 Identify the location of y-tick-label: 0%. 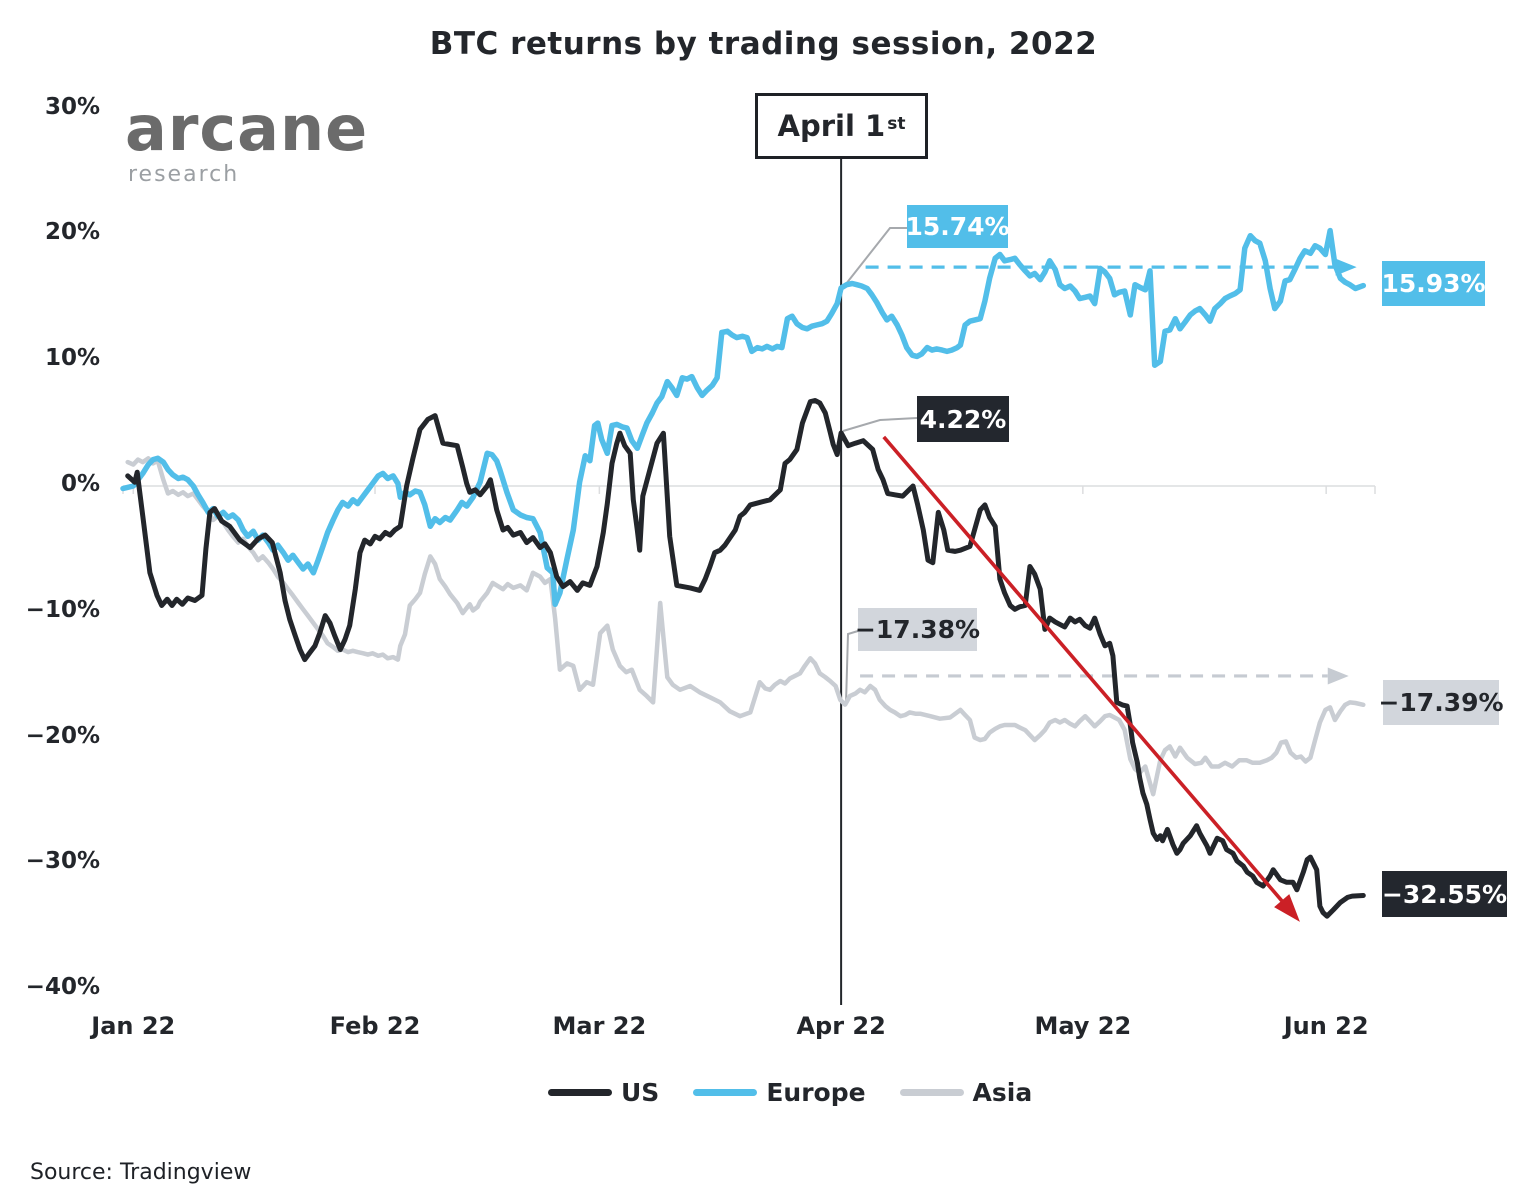
(80, 484).